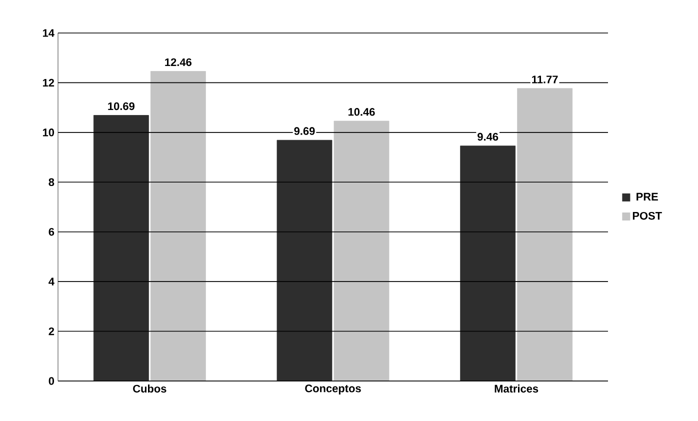  Describe the element at coordinates (149, 388) in the screenshot. I see `x-tick-label: Cubos` at that location.